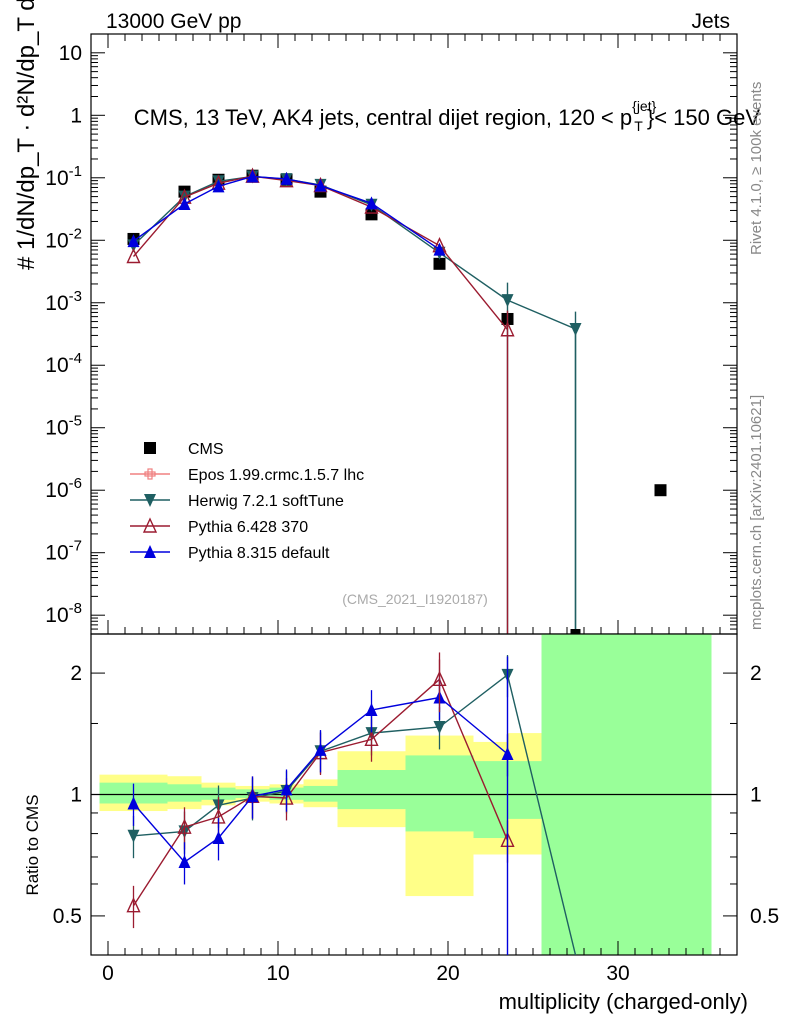  I want to click on x-tick-label: 20, so click(447, 973).